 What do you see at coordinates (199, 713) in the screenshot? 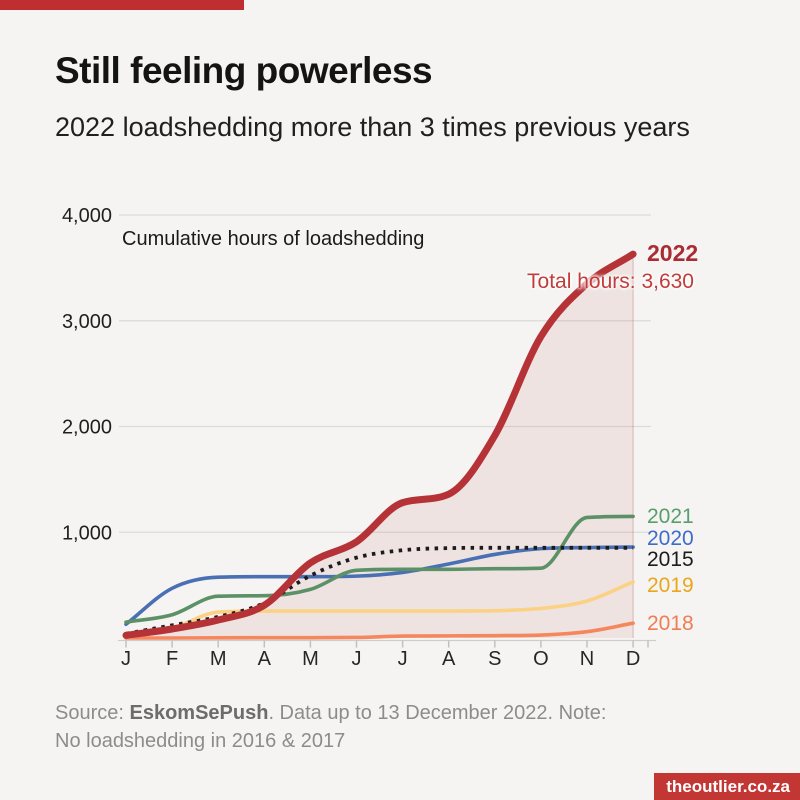
I see `source-name: EskomSePush` at bounding box center [199, 713].